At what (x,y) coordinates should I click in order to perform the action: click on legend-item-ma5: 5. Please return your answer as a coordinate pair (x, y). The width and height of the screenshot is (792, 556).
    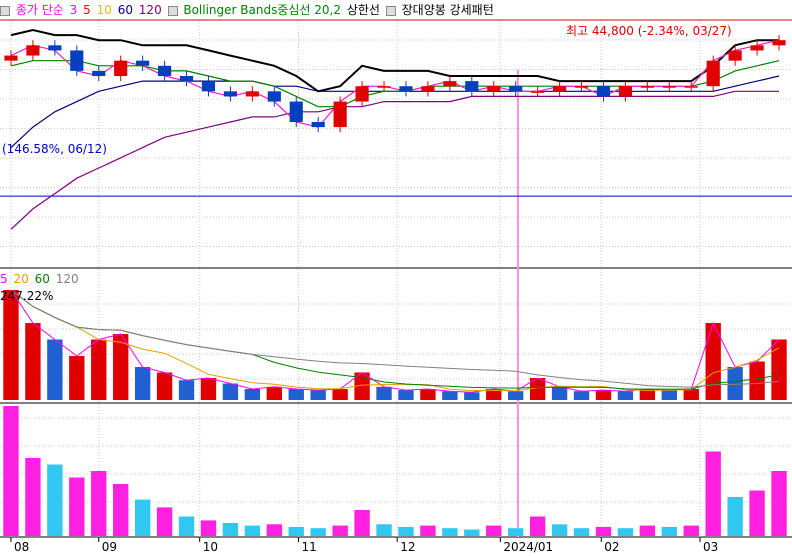
    Looking at the image, I should click on (87, 10).